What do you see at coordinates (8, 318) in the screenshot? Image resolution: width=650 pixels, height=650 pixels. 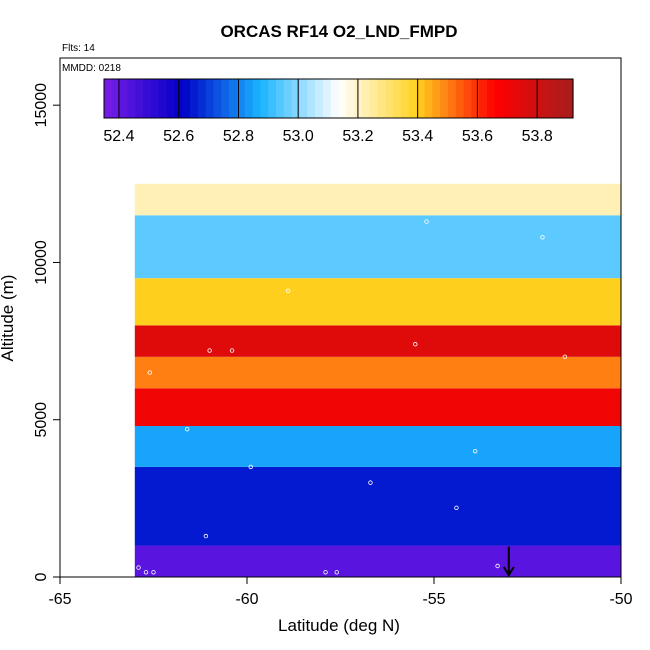 I see `y-axis-label: Altitude (m)` at bounding box center [8, 318].